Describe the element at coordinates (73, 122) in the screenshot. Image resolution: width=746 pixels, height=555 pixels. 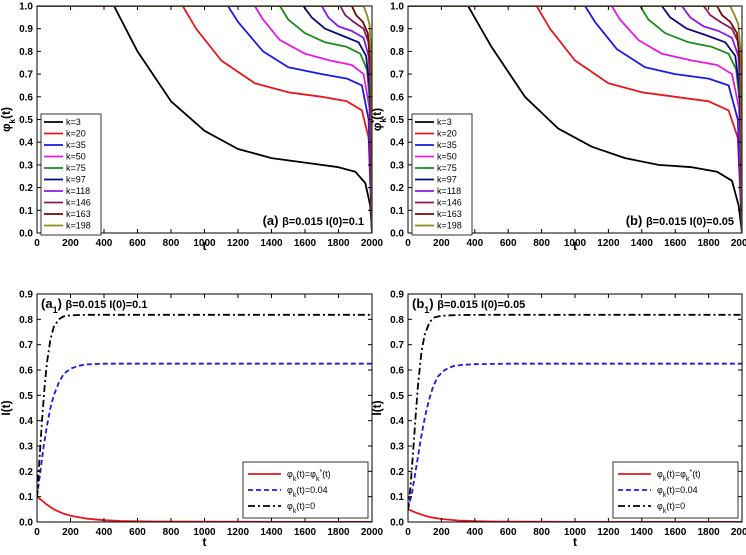
I see `legend-label: k=3` at that location.